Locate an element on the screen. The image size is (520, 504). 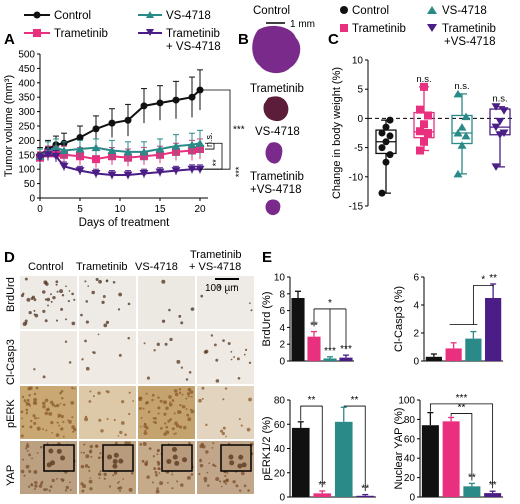
y-tick-label-E4: 60 is located at coordinates (410, 439).